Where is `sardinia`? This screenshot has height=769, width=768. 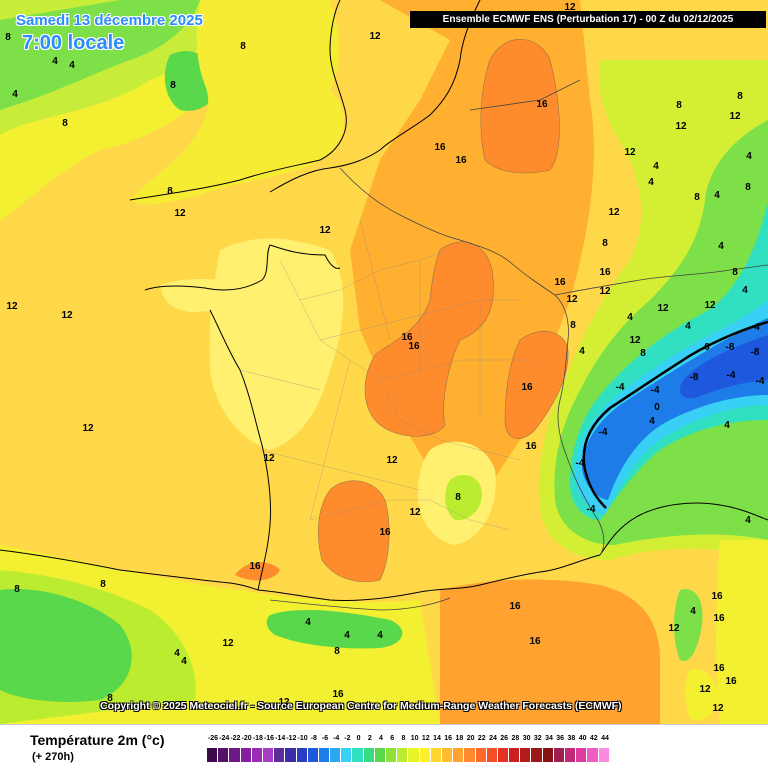 sardinia is located at coordinates (701, 695).